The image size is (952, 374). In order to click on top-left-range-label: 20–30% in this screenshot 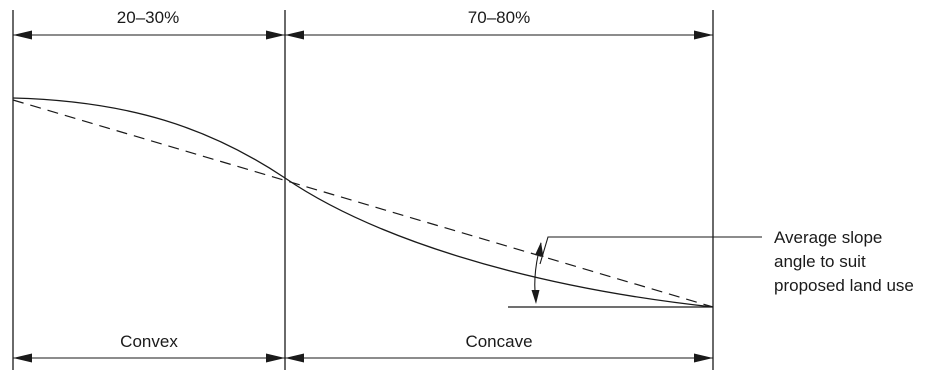, I will do `click(148, 17)`.